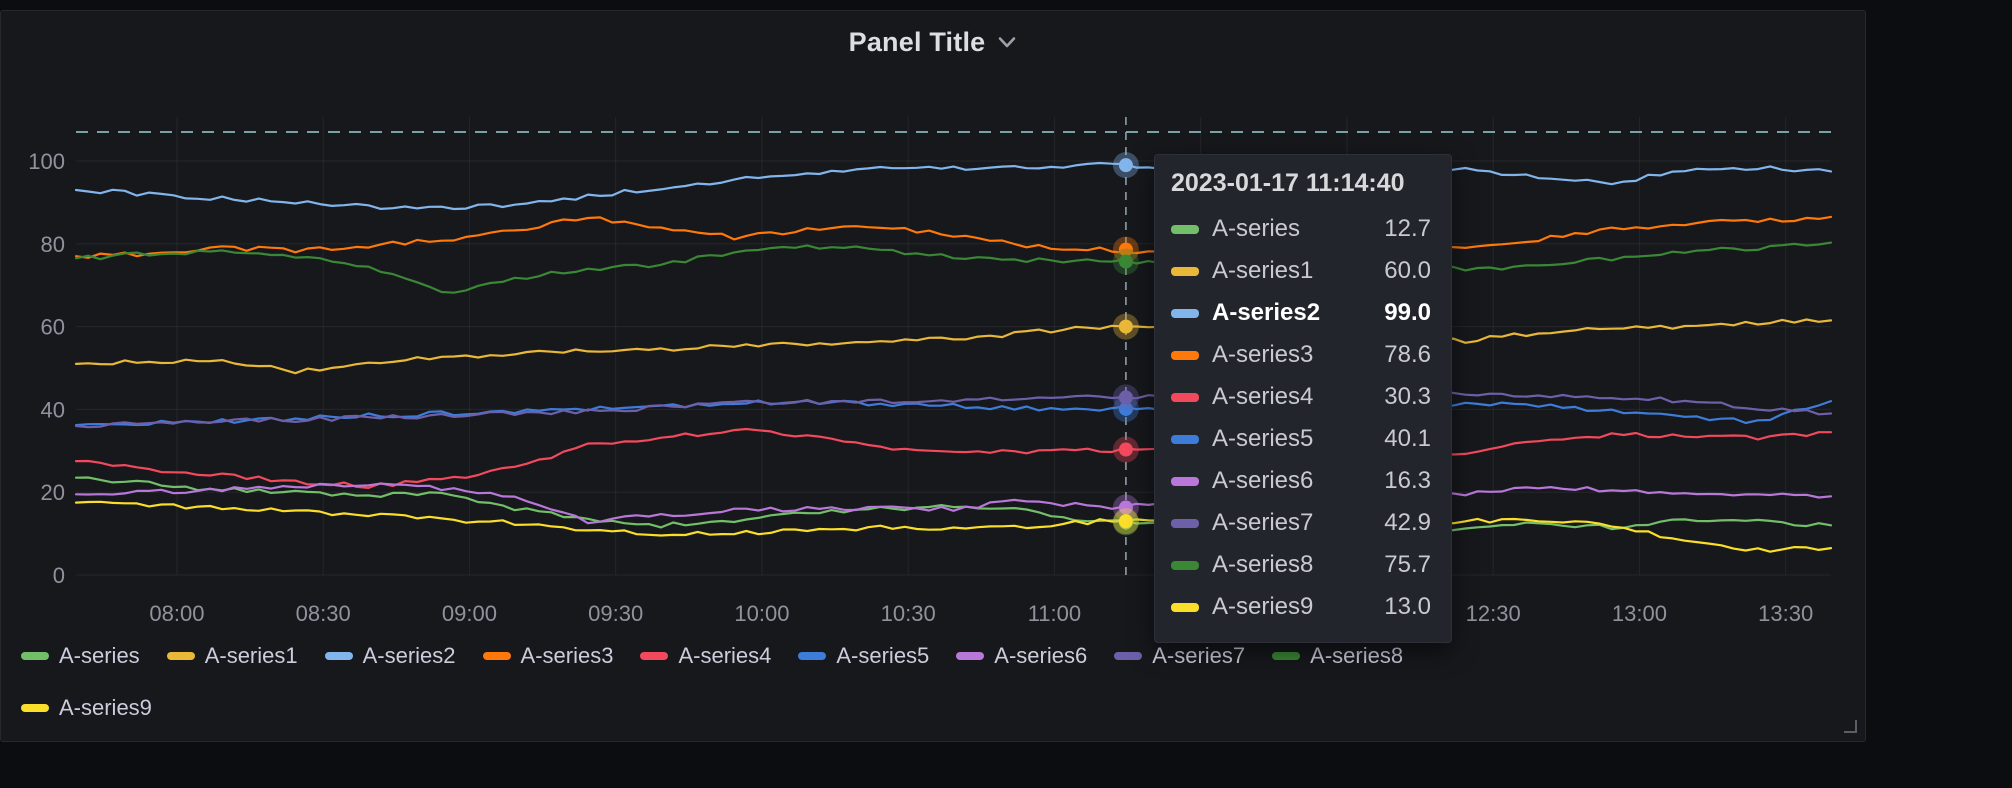 The image size is (2012, 788). Describe the element at coordinates (53, 244) in the screenshot. I see `y-tick-label: 80` at that location.